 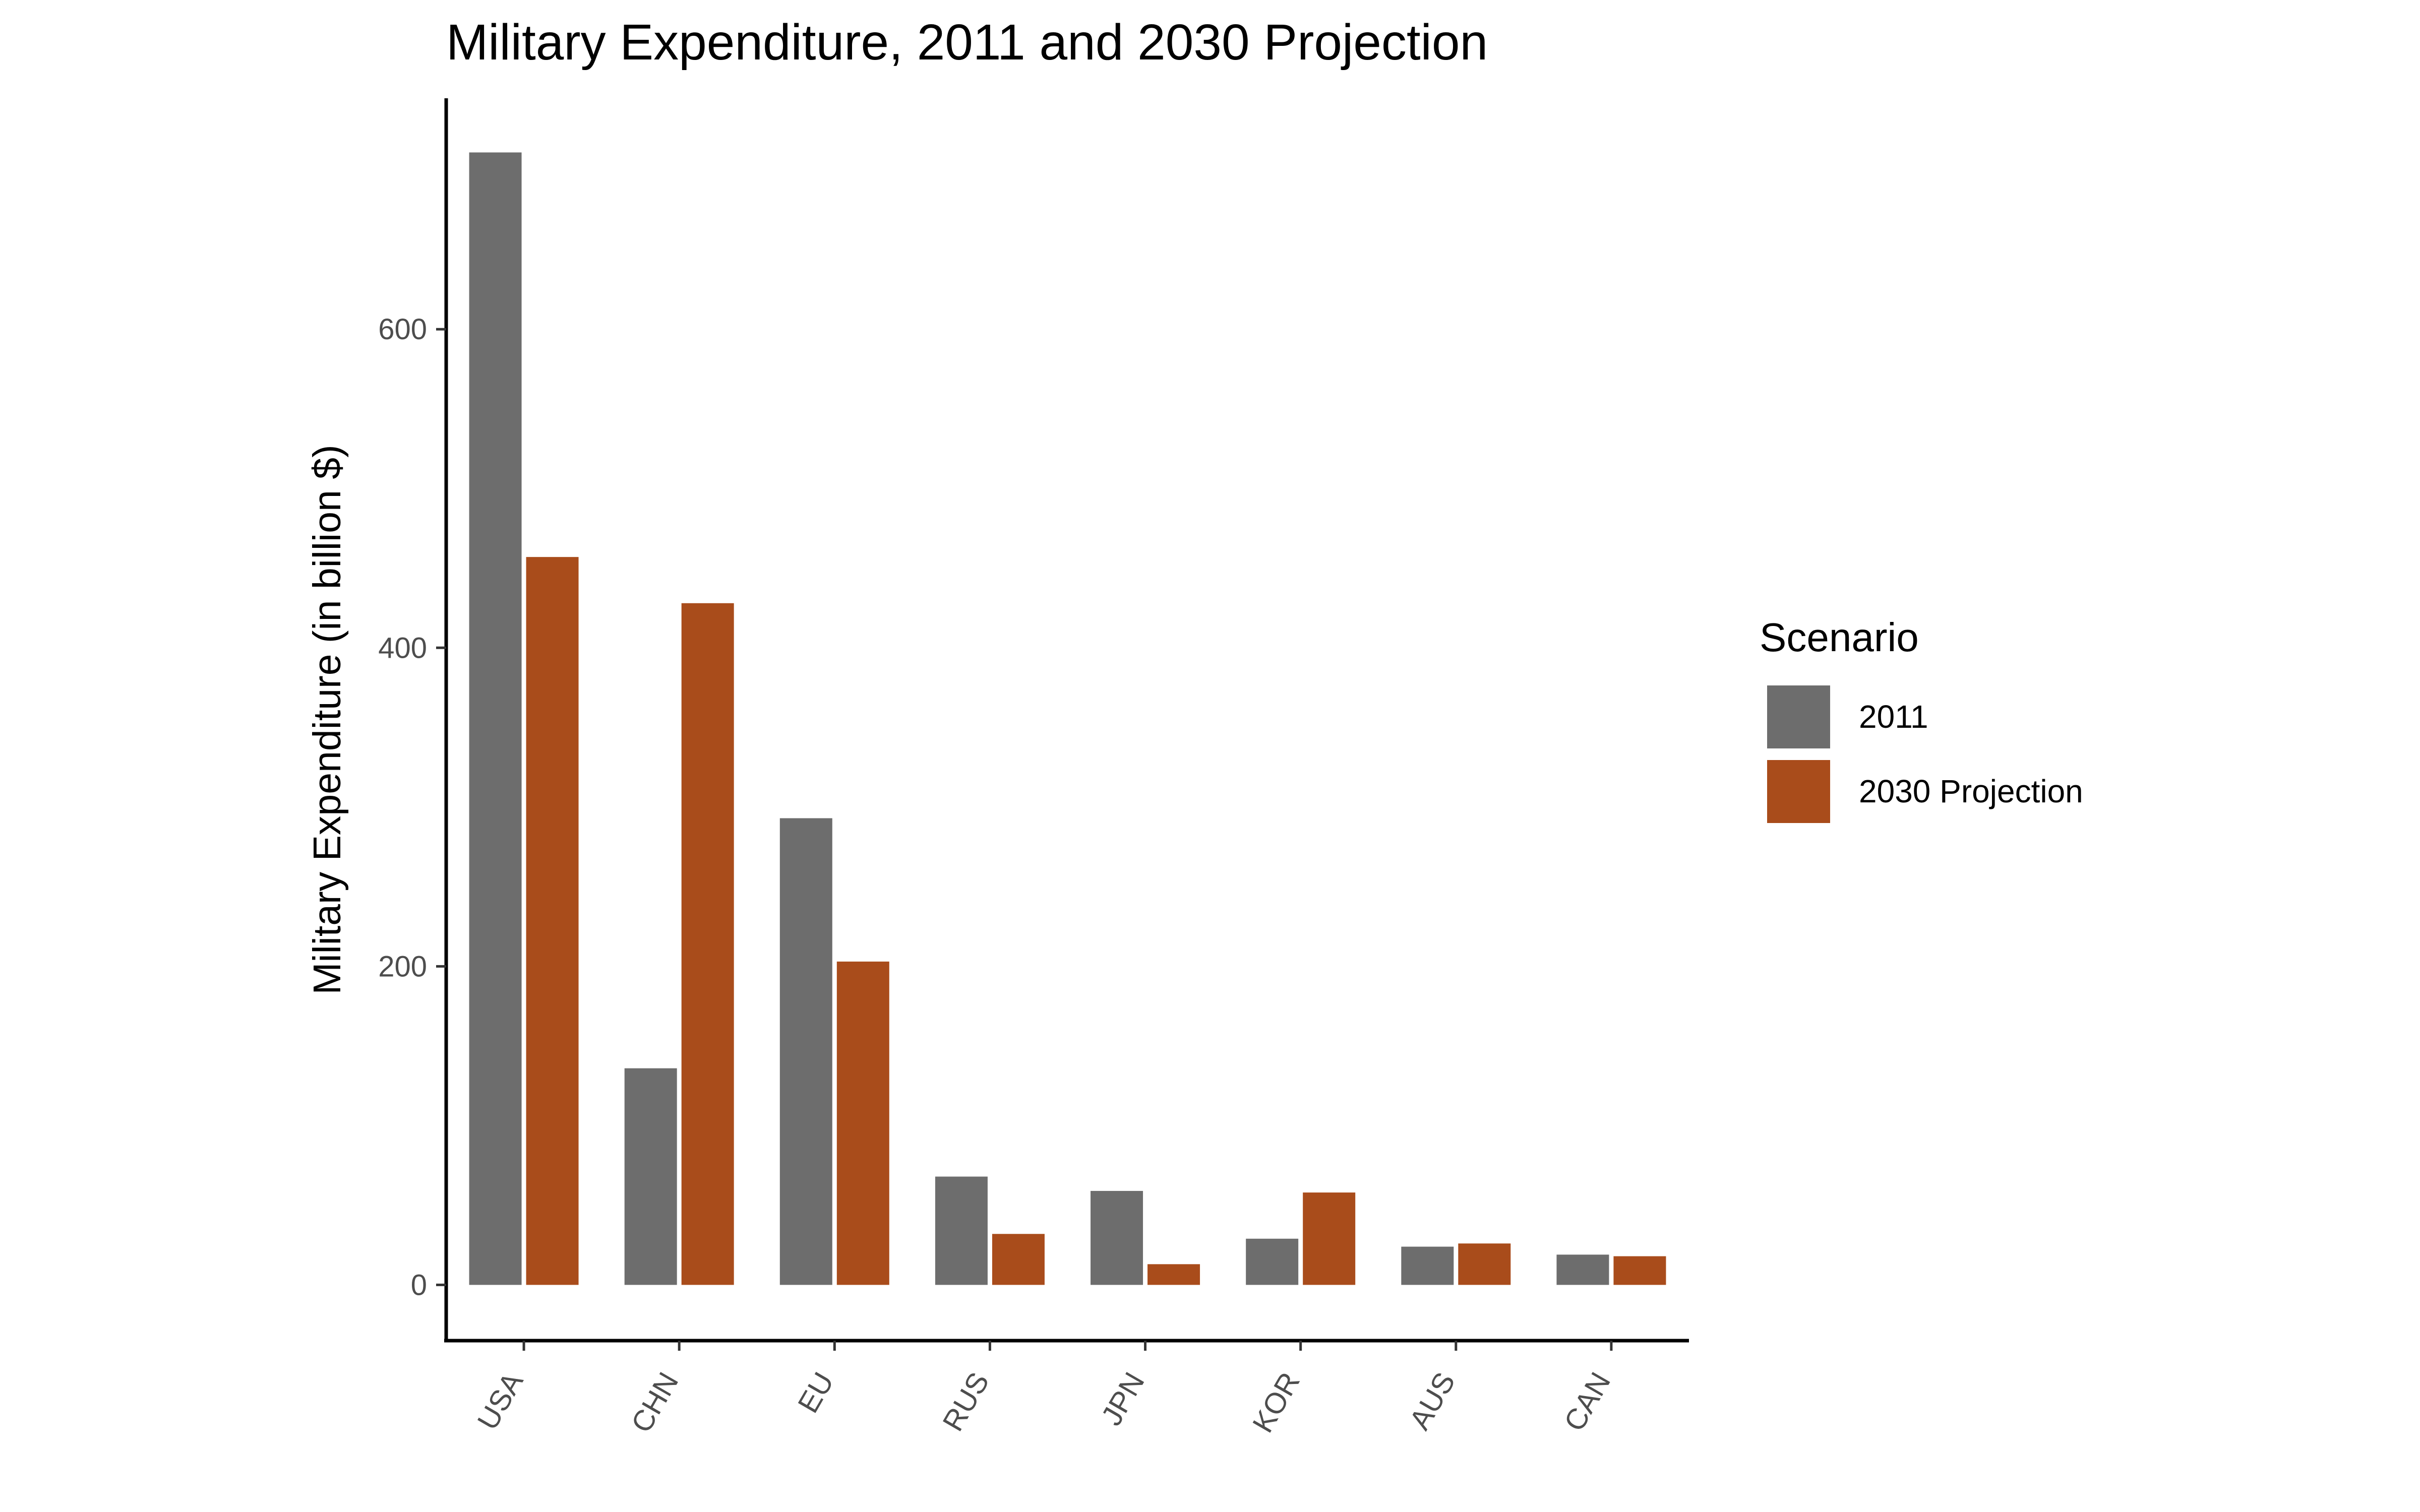 What do you see at coordinates (816, 1392) in the screenshot?
I see `x-tick-label: EU` at bounding box center [816, 1392].